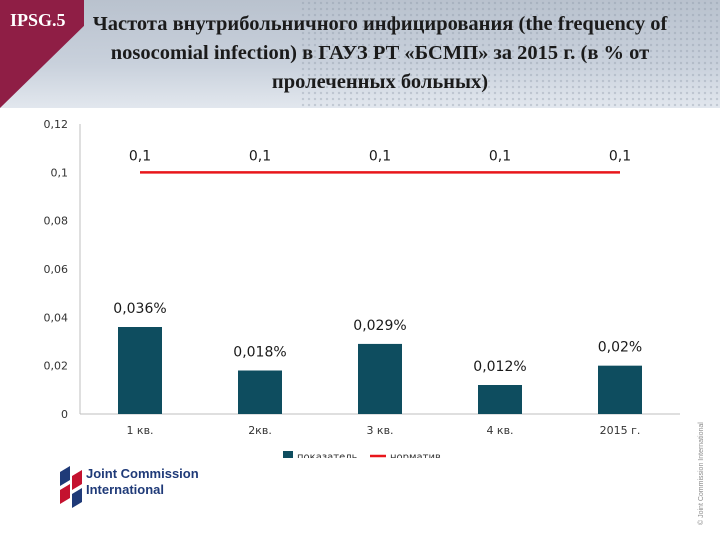 The height and width of the screenshot is (540, 720). I want to click on badge-label: IPSG.5, so click(38, 20).